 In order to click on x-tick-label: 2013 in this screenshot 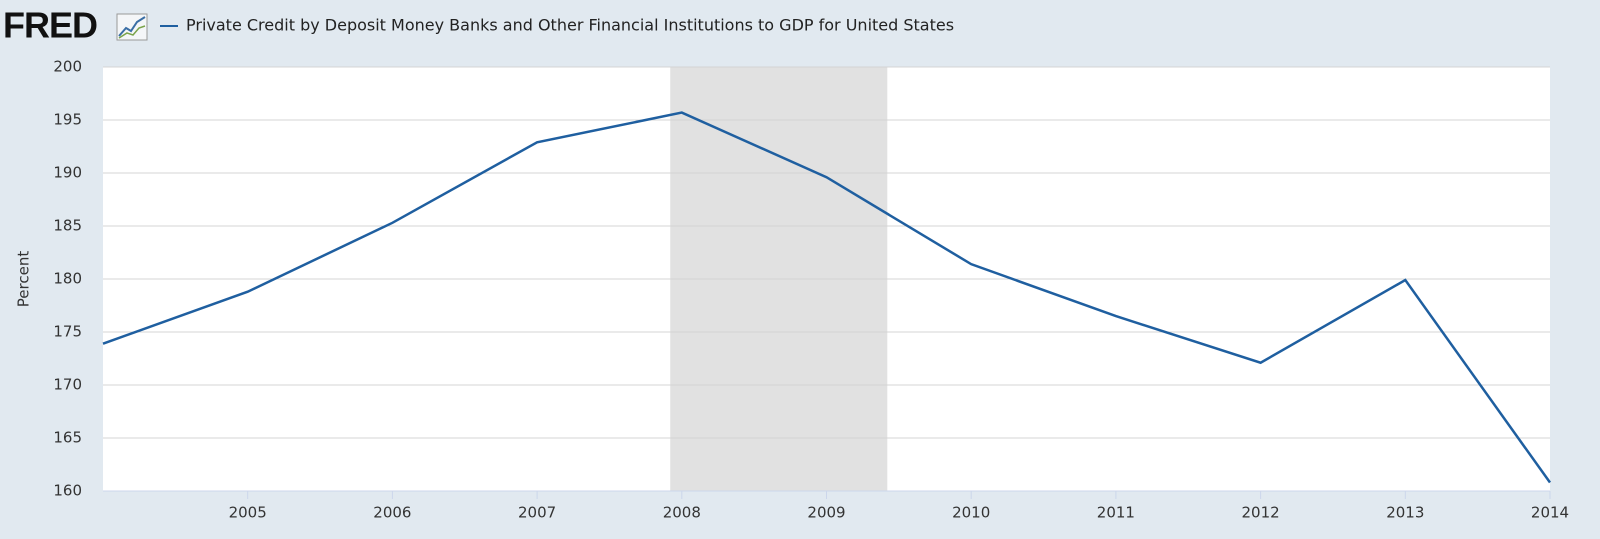, I will do `click(1405, 513)`.